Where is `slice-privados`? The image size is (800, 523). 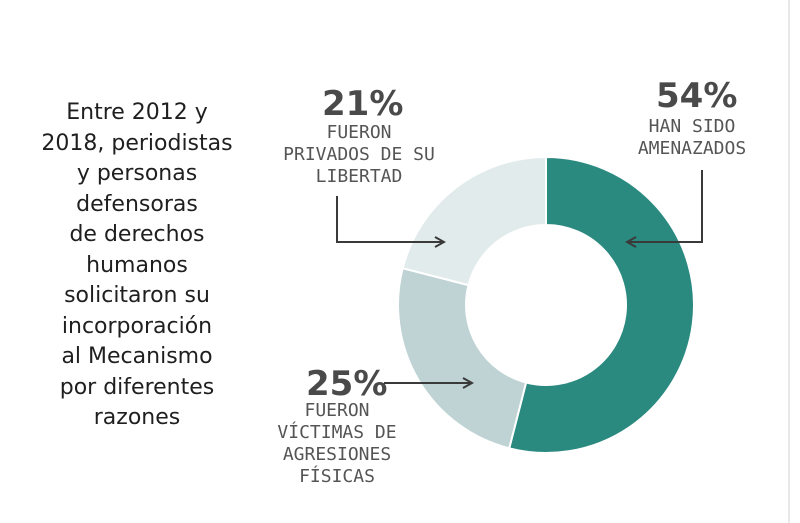
slice-privados is located at coordinates (474, 221).